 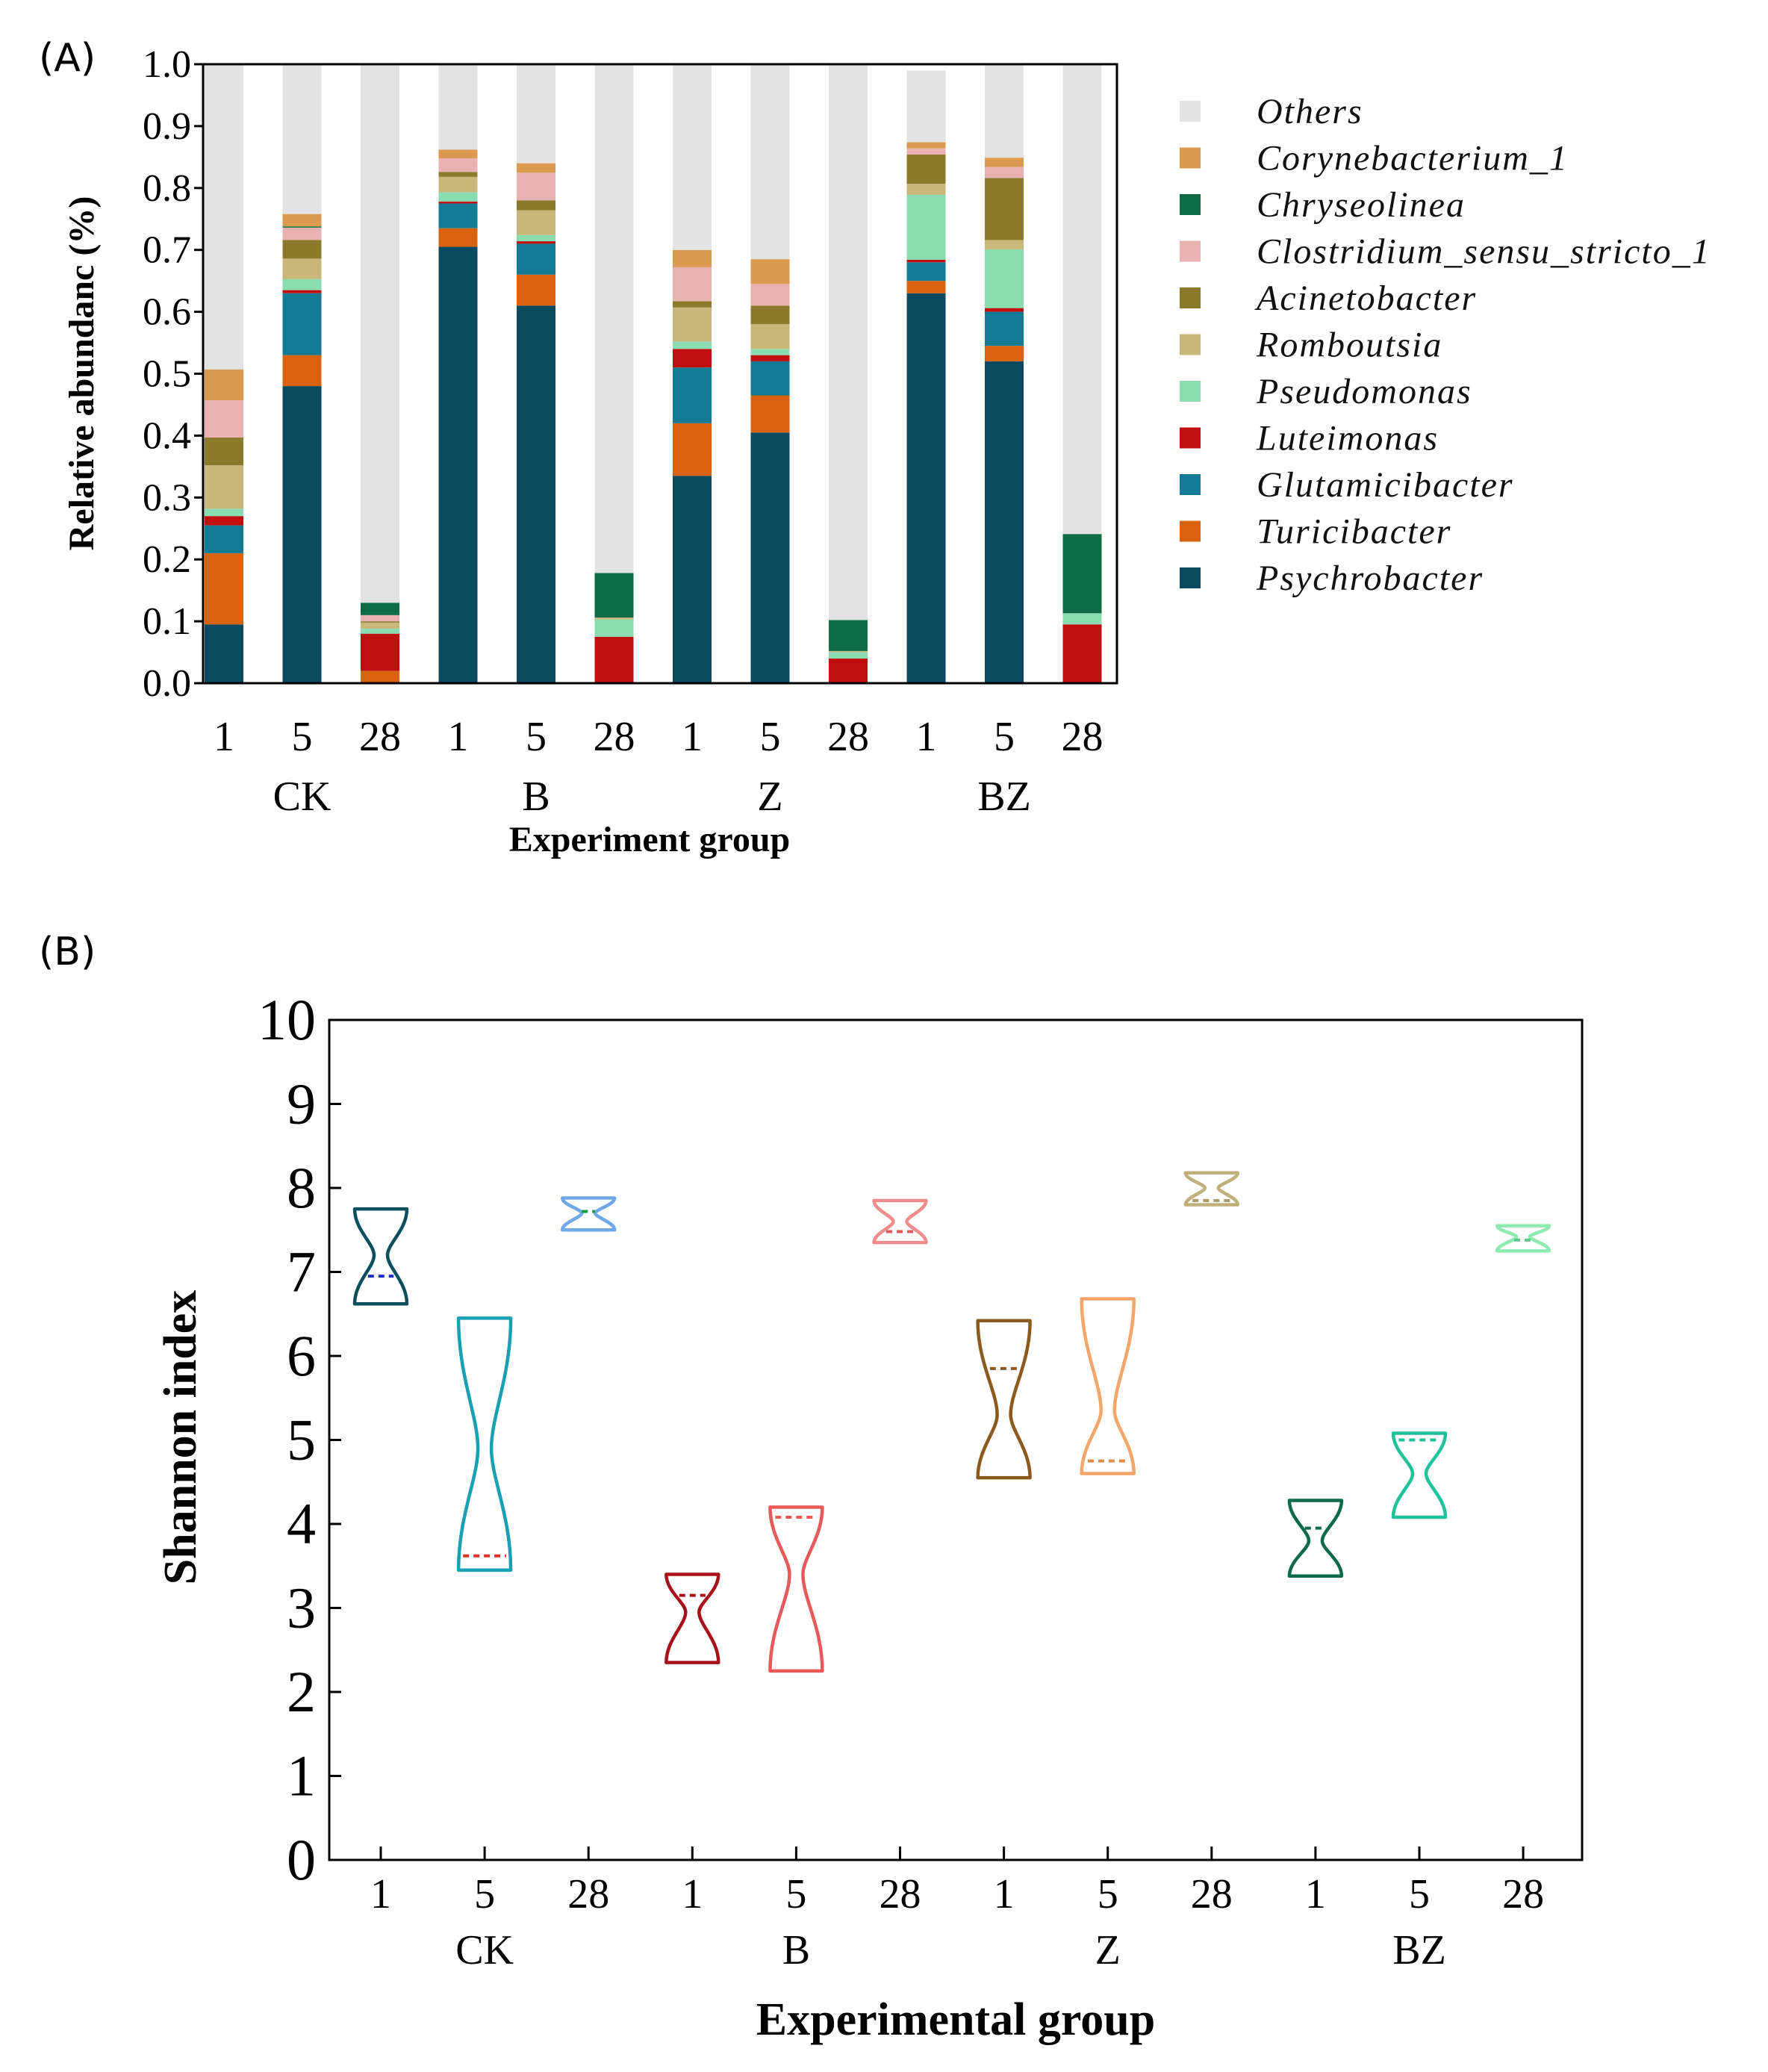 I want to click on legend-item-glutamicibacter: Glutamicibacter, so click(x=1347, y=485).